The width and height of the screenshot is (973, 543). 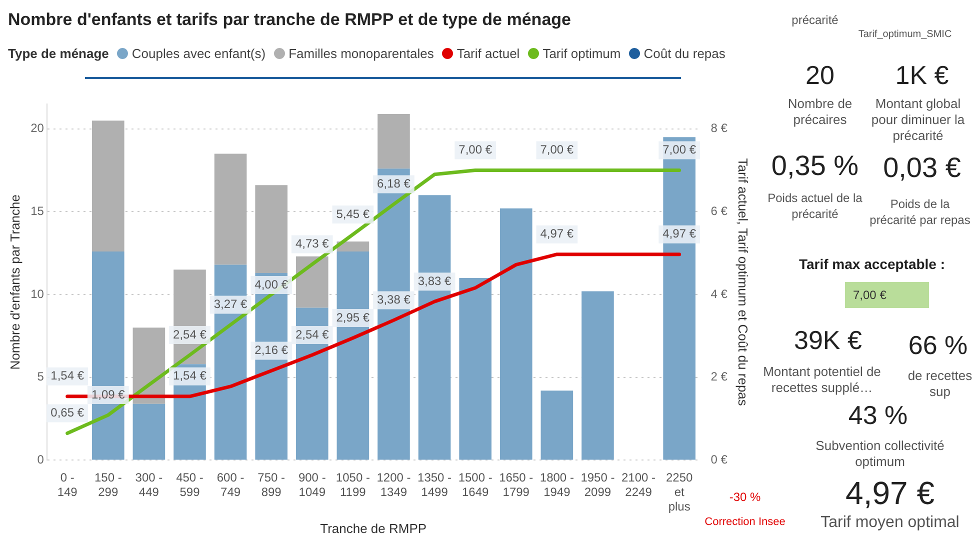 I want to click on x-tick-label: 300 - 449, so click(x=149, y=485).